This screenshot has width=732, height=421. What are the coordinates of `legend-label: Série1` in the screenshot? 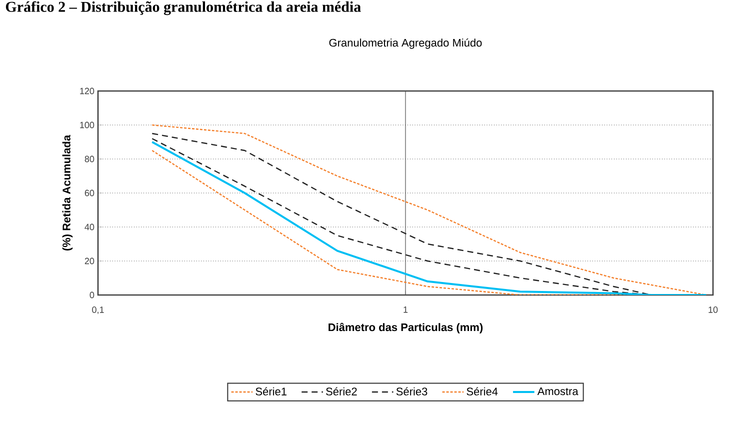 It's located at (271, 391).